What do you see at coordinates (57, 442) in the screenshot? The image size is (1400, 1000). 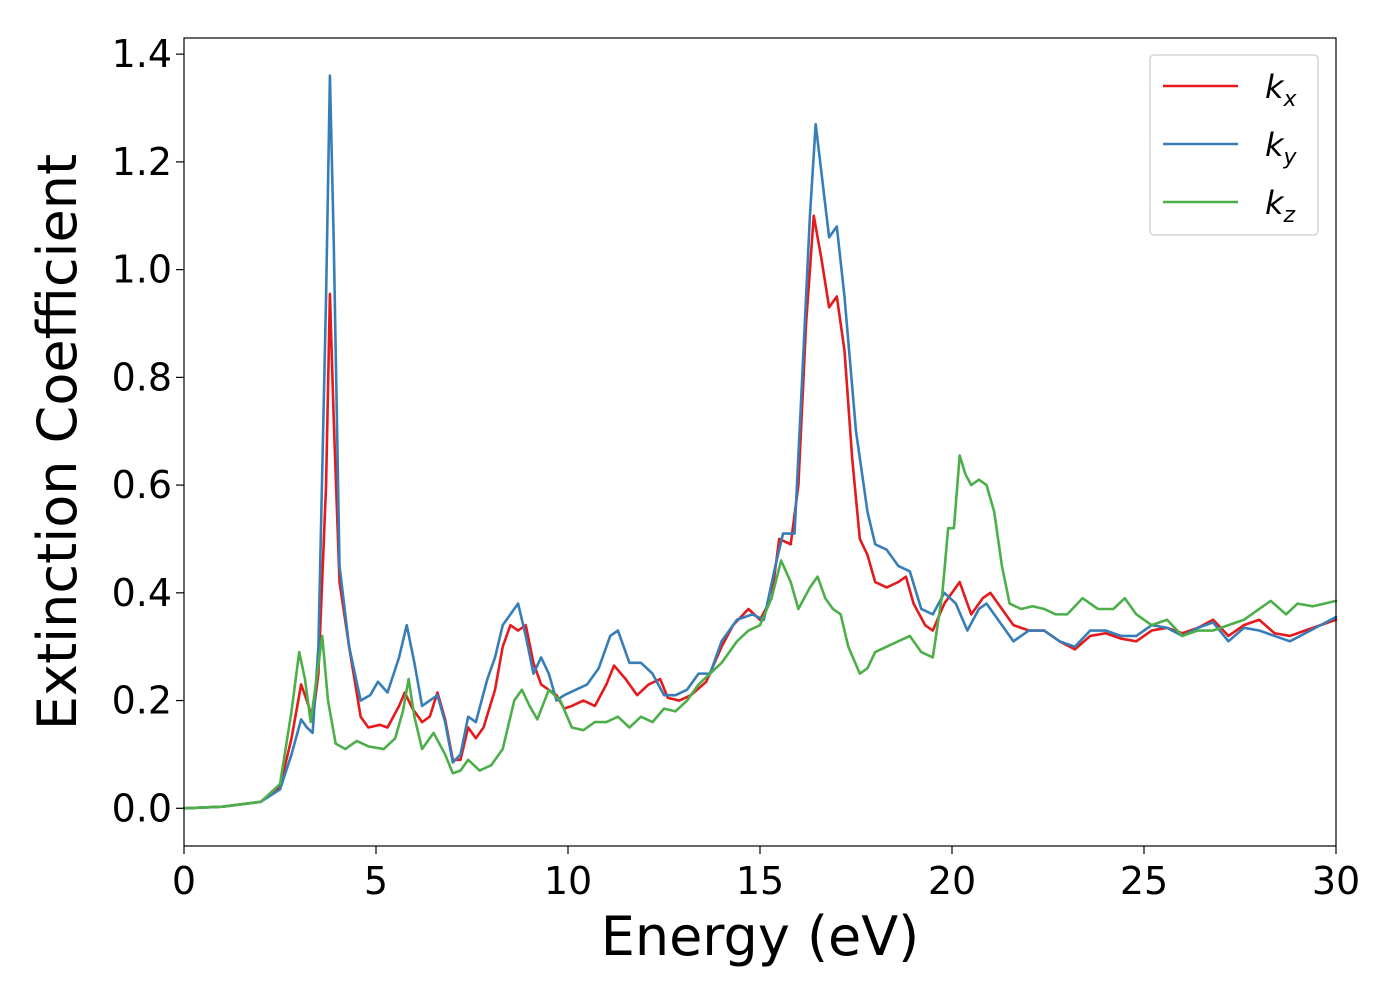 I see `y-axis-label: Extinction Coefficient` at bounding box center [57, 442].